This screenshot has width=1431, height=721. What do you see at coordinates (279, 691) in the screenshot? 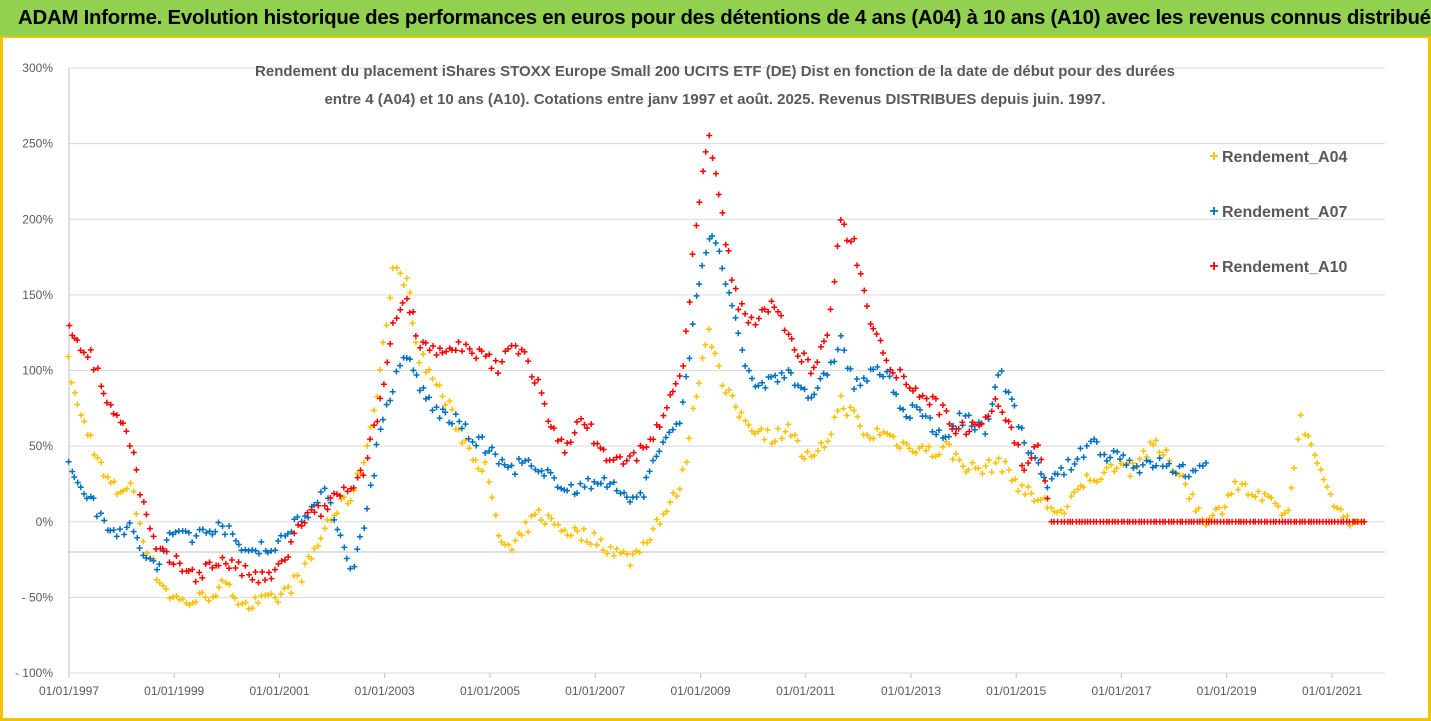
I see `x-tick-label: 01/01/2001` at bounding box center [279, 691].